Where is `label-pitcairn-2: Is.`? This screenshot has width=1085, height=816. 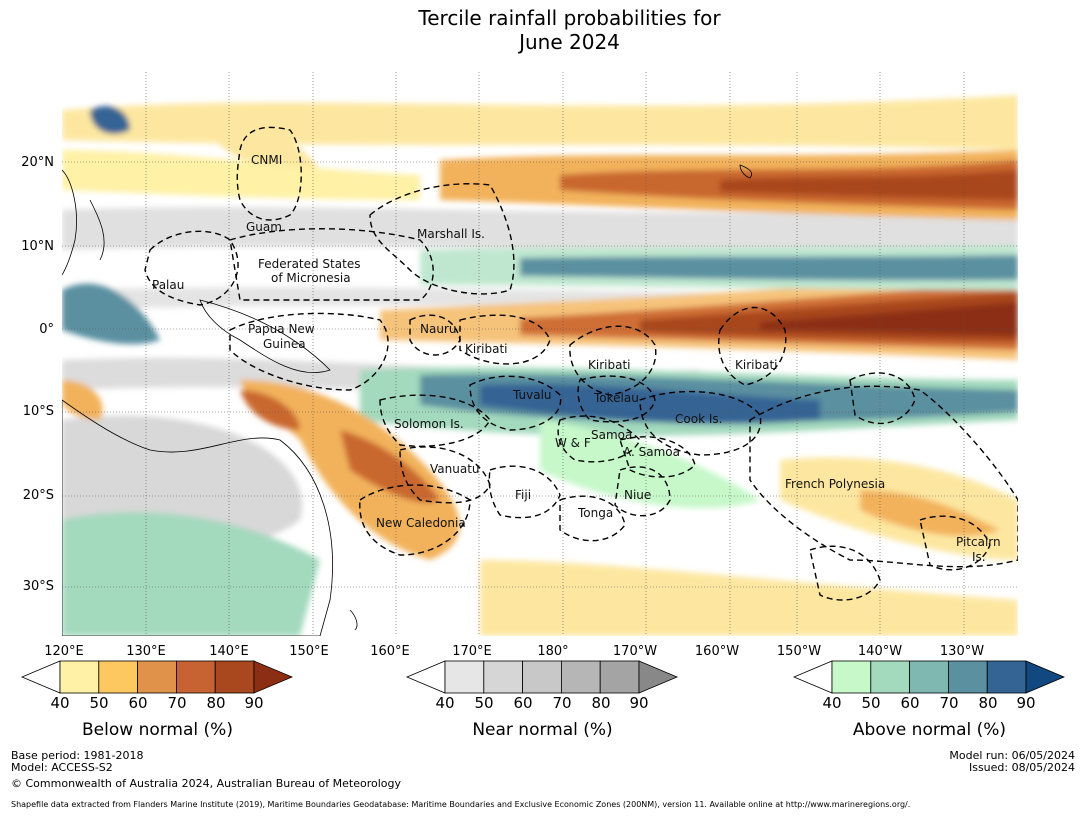 label-pitcairn-2: Is. is located at coordinates (979, 557).